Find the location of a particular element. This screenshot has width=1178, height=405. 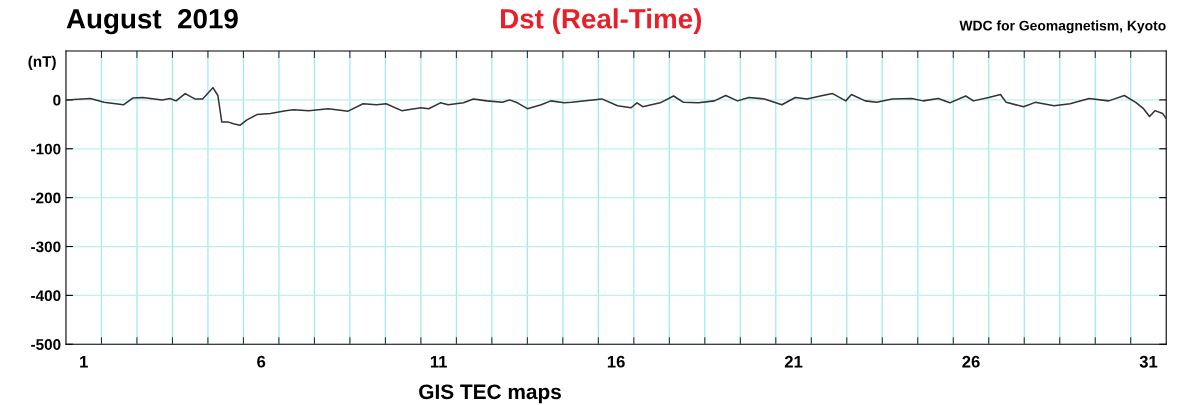

y-tick-label: -200 is located at coordinates (46, 198).